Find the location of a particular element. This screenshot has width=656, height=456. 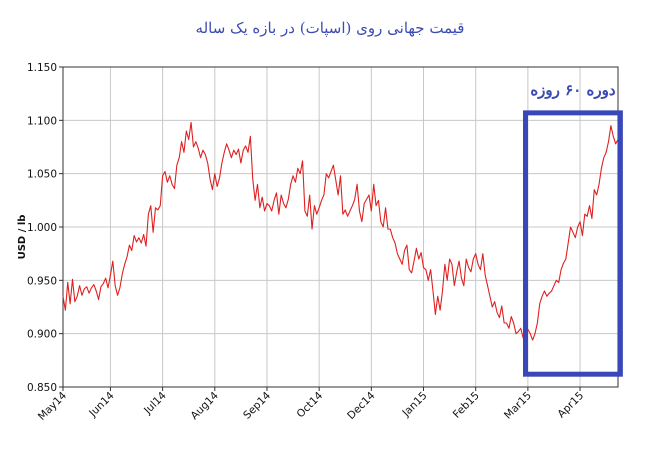

x-tick-label: Feb15 is located at coordinates (466, 405).